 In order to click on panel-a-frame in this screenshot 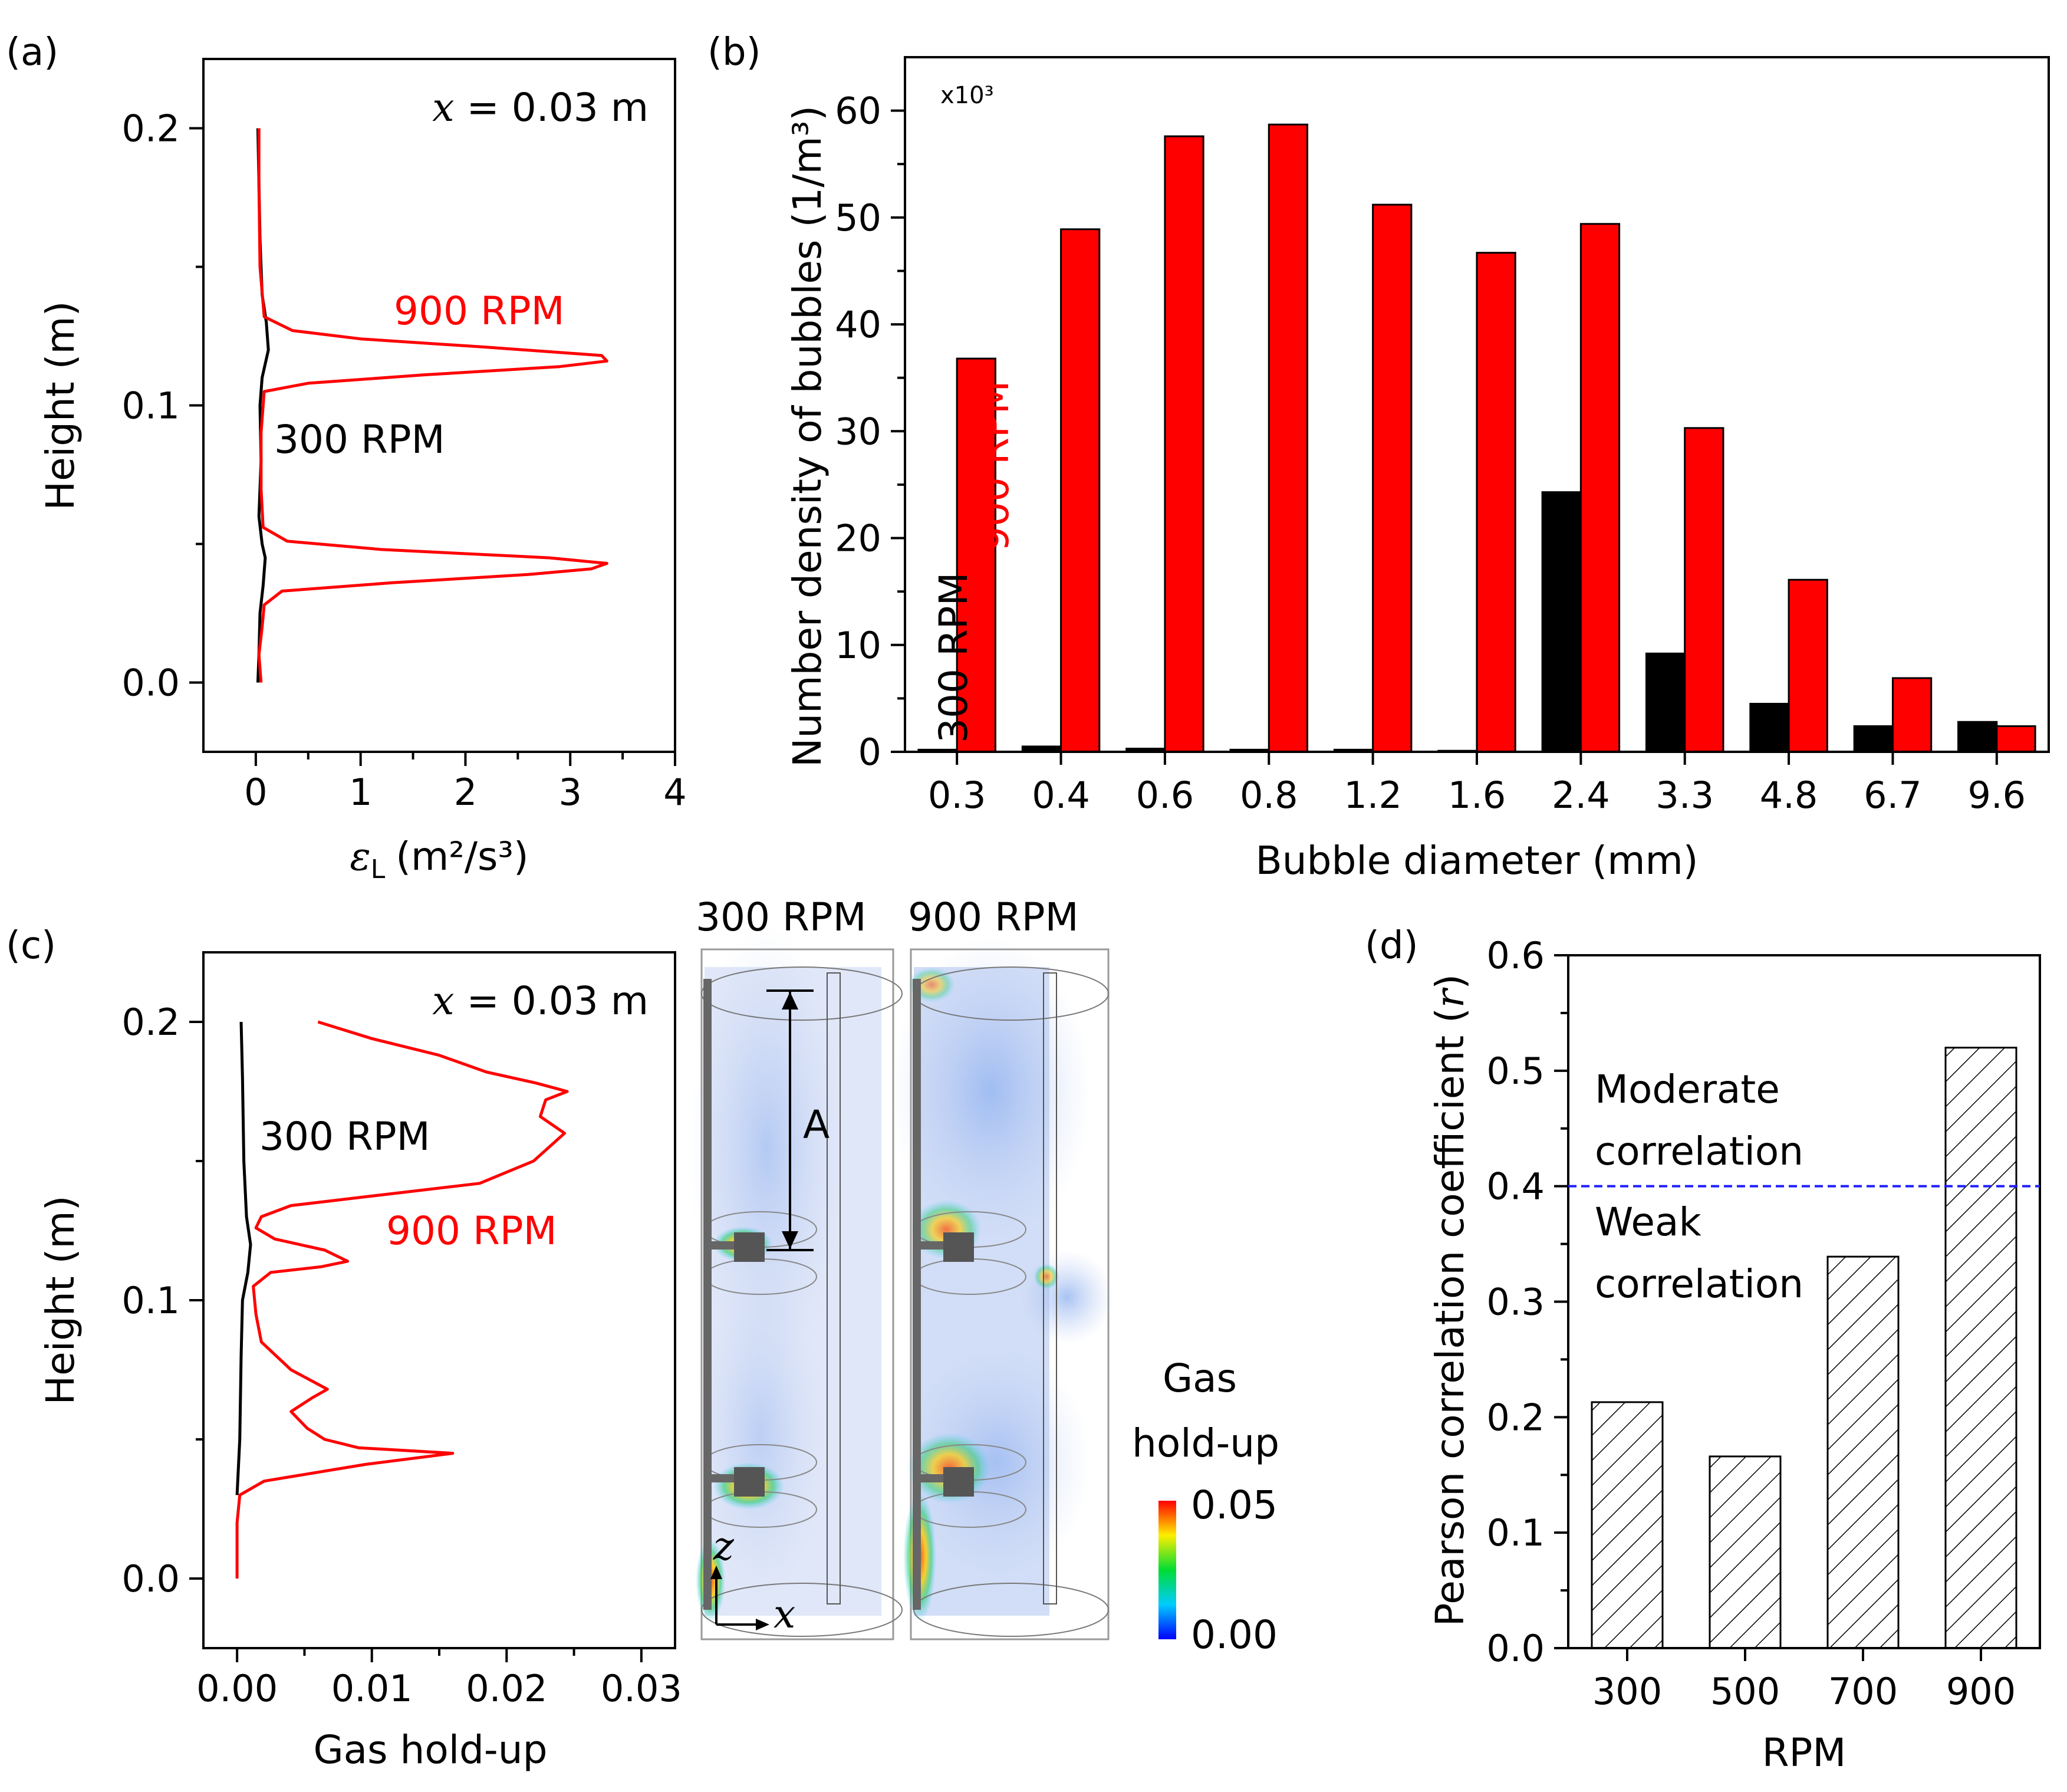, I will do `click(439, 405)`.